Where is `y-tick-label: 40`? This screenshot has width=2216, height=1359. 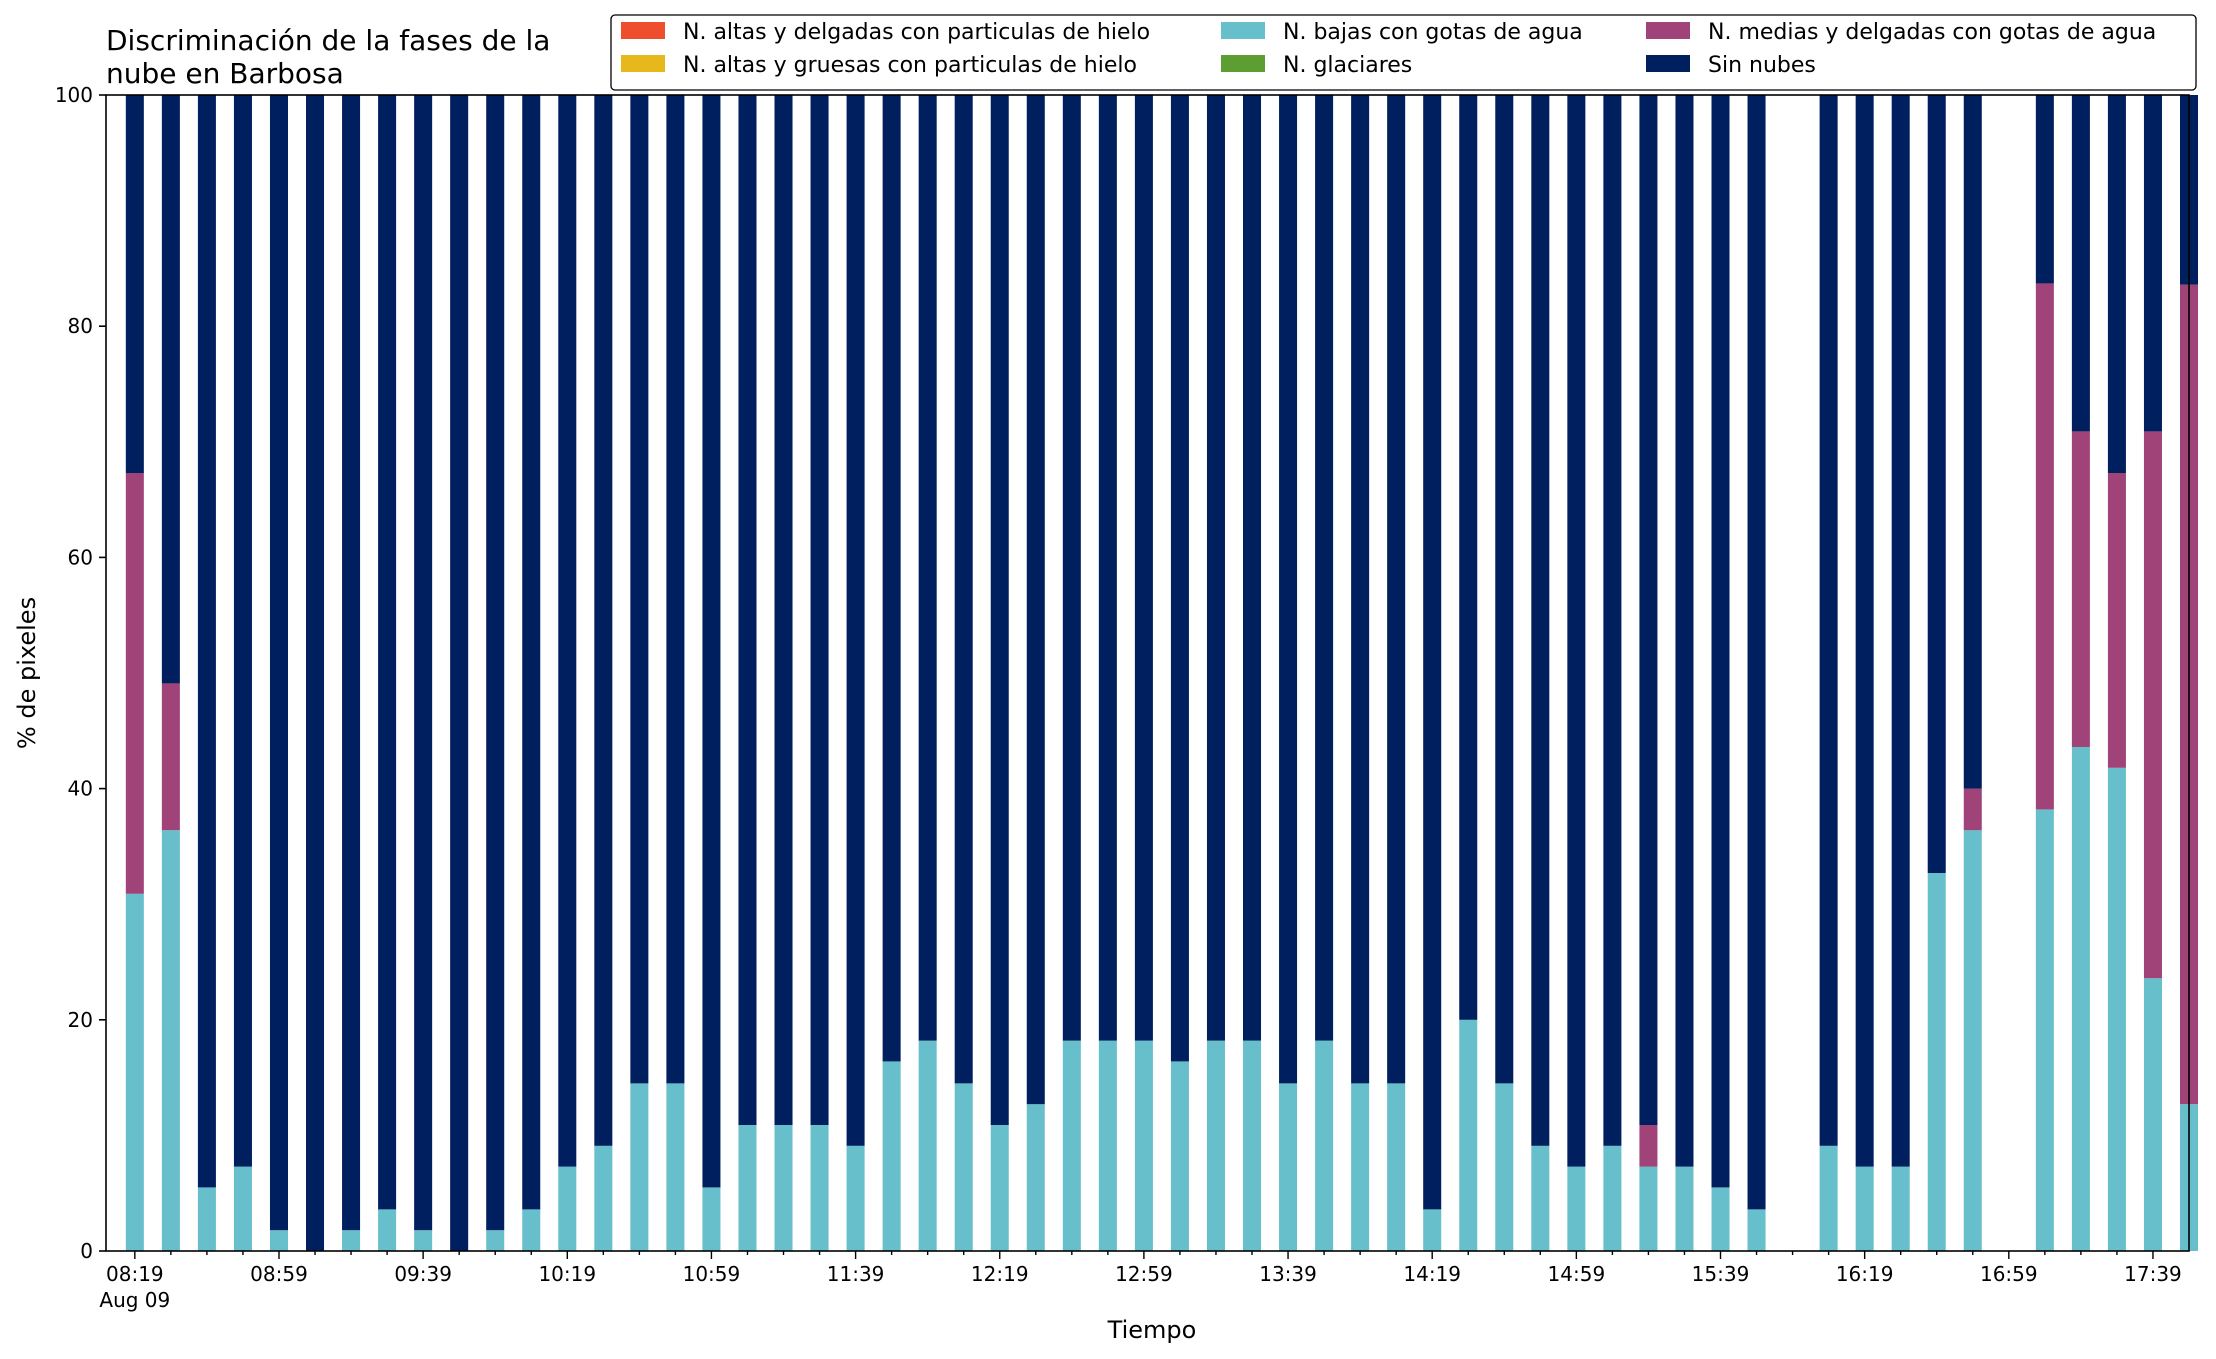 y-tick-label: 40 is located at coordinates (80, 789).